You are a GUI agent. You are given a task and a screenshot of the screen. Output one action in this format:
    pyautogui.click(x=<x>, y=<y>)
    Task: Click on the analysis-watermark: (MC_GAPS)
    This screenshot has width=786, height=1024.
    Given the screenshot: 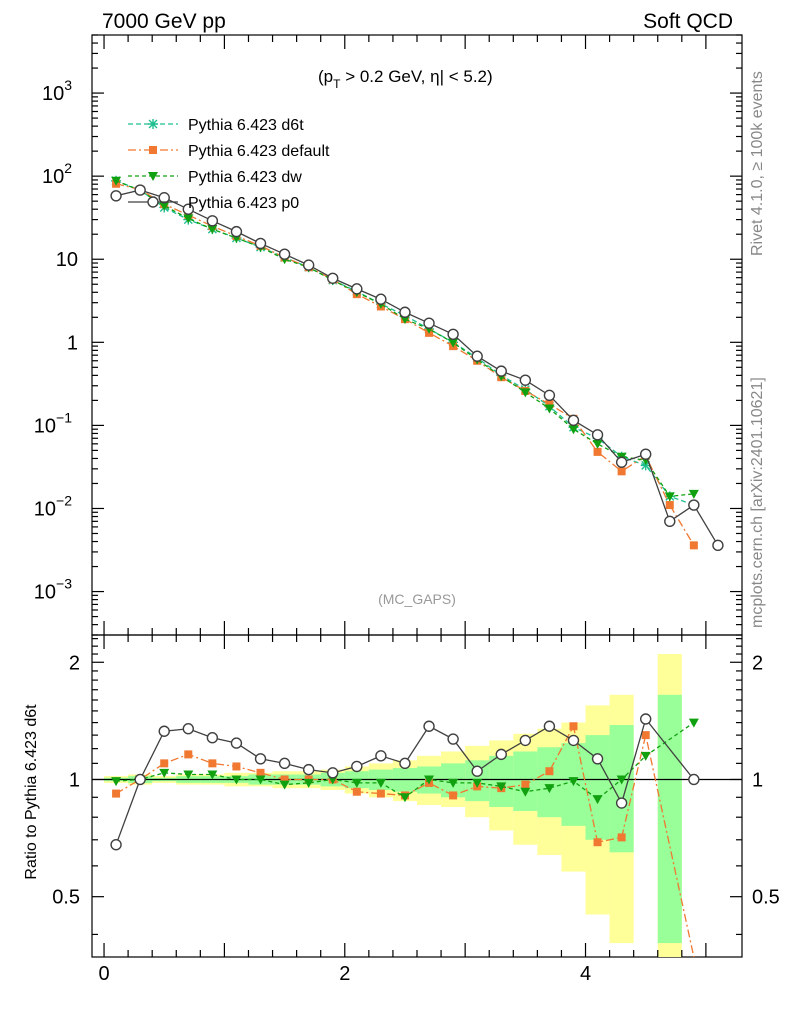 What is the action you would take?
    pyautogui.click(x=417, y=599)
    